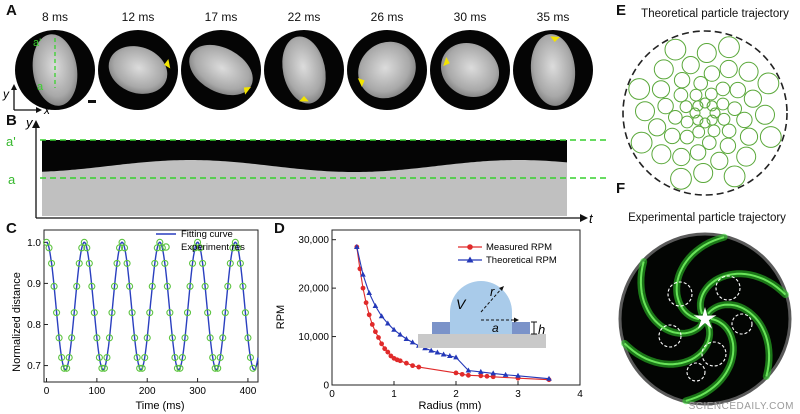 This screenshot has width=800, height=414. Describe the element at coordinates (313, 240) in the screenshot. I see `d-ytick-label: 30,000` at that location.